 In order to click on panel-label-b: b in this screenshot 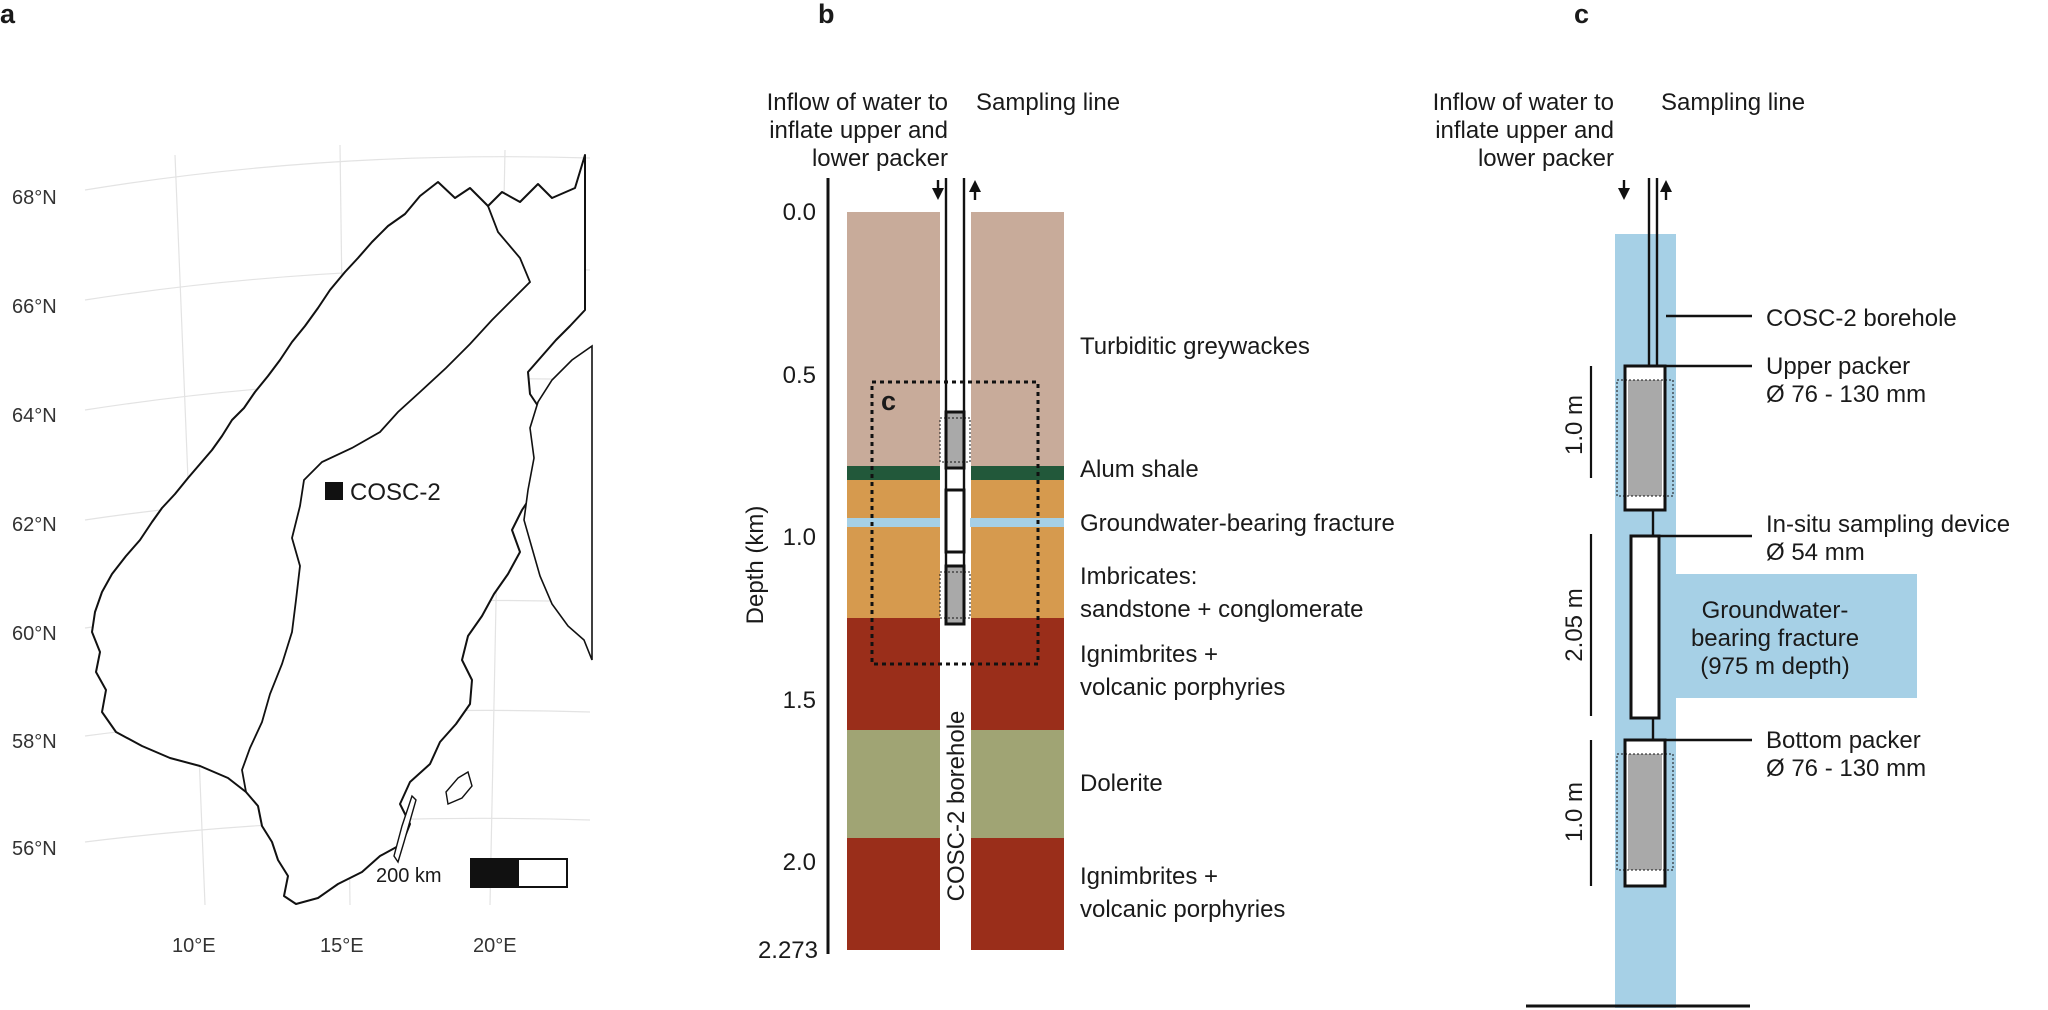, I will do `click(826, 14)`.